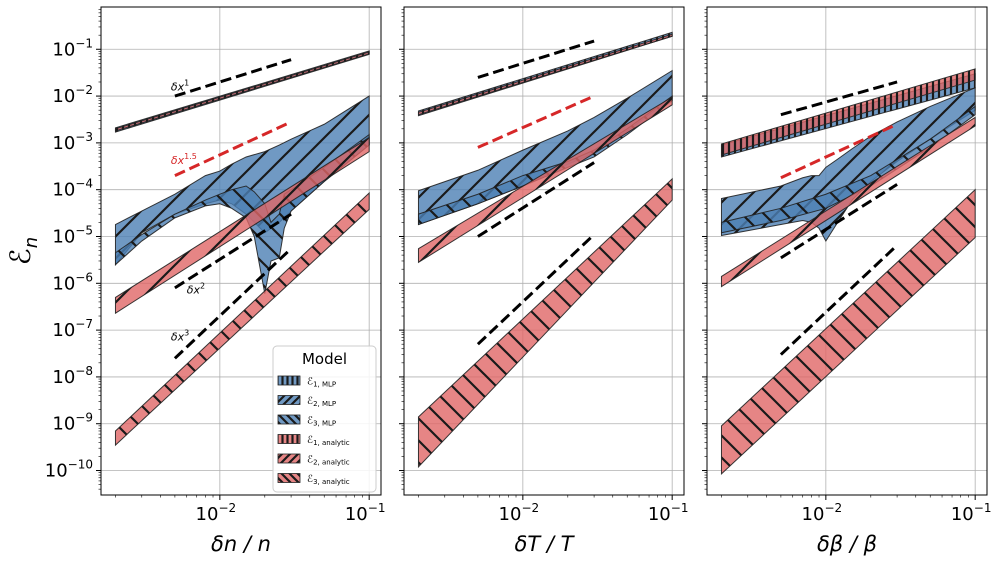 Image resolution: width=1000 pixels, height=561 pixels. I want to click on legend-entry: ℰ2, analytic, so click(313, 460).